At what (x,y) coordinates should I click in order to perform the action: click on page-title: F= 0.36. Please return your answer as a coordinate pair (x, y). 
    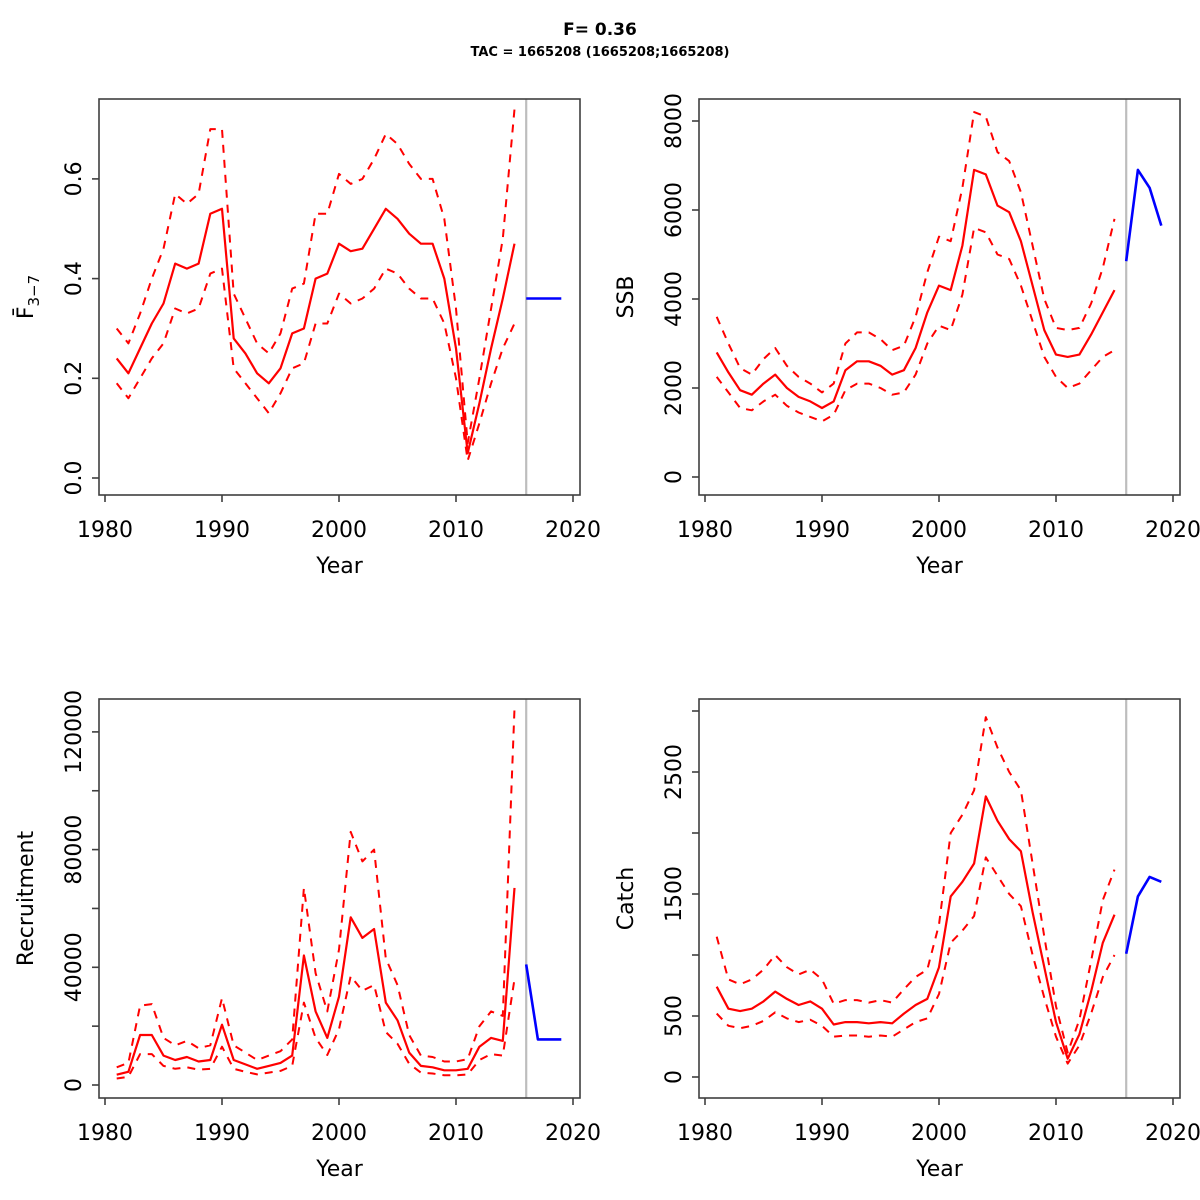
    Looking at the image, I should click on (600, 30).